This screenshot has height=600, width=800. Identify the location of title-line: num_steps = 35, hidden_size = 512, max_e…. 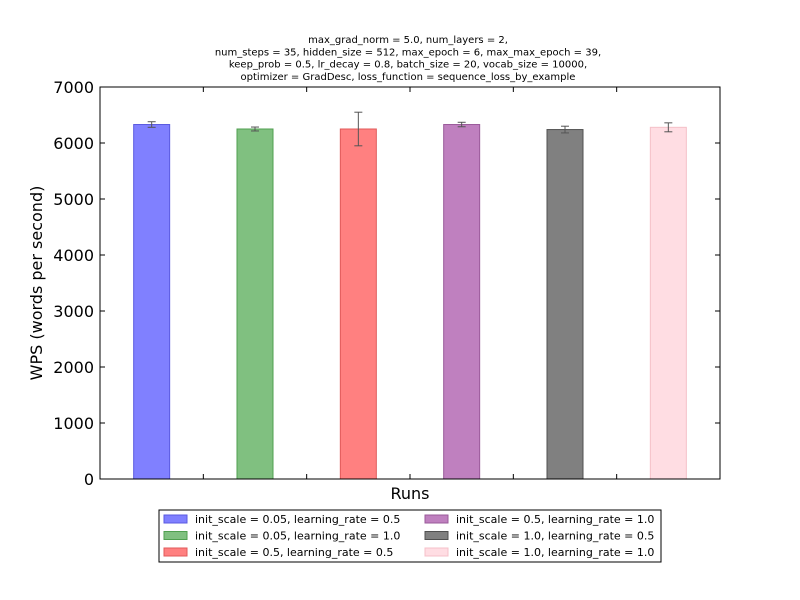
(408, 52).